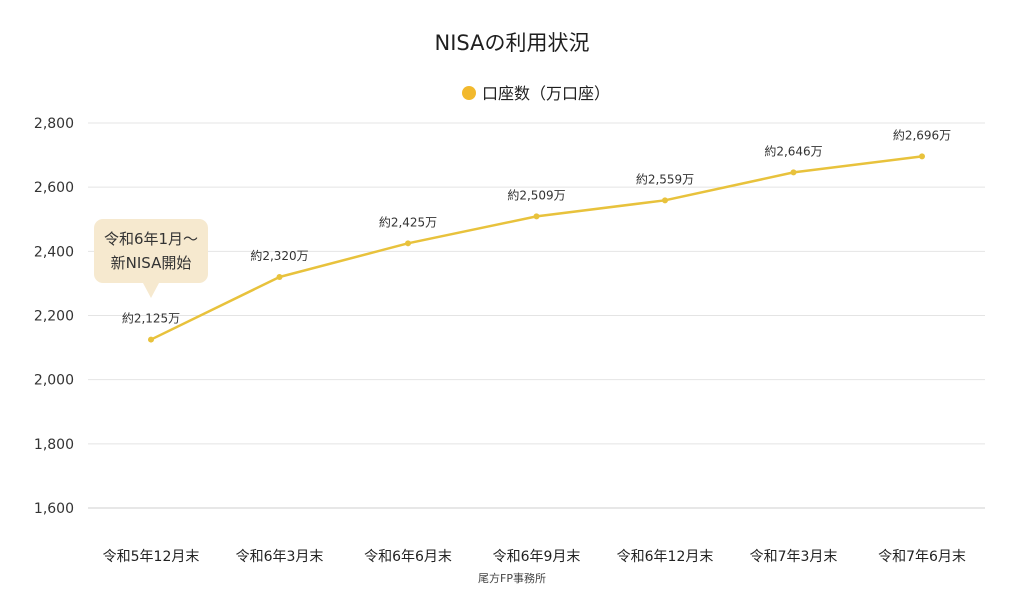  I want to click on data-label: 約2,559万, so click(665, 178).